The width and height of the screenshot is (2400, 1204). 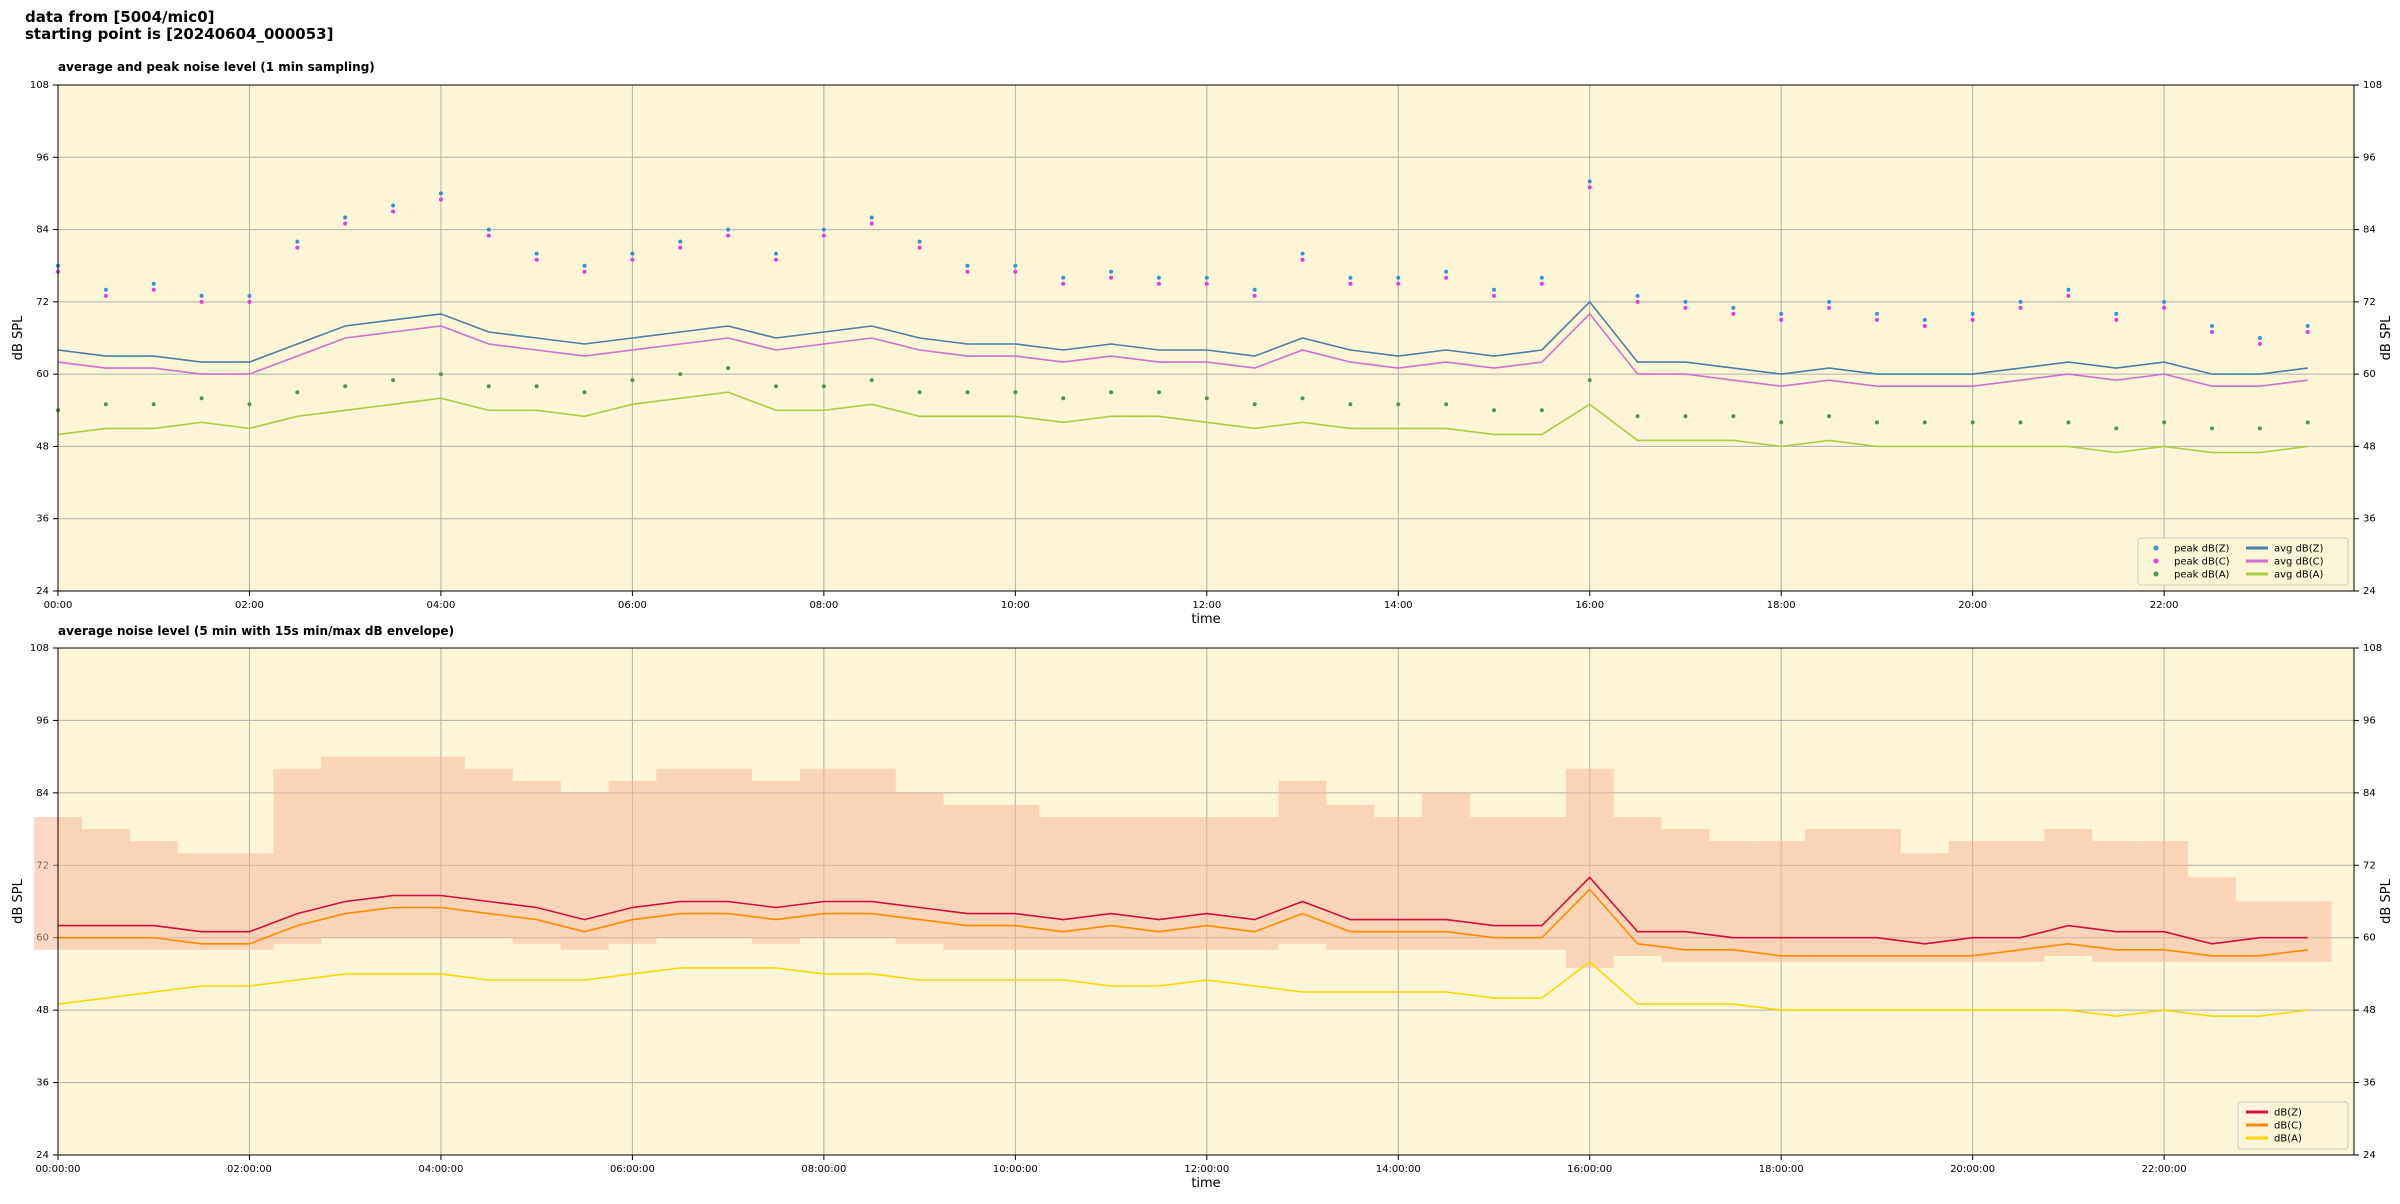 I want to click on y-axis-label: dB SPL, so click(x=18, y=900).